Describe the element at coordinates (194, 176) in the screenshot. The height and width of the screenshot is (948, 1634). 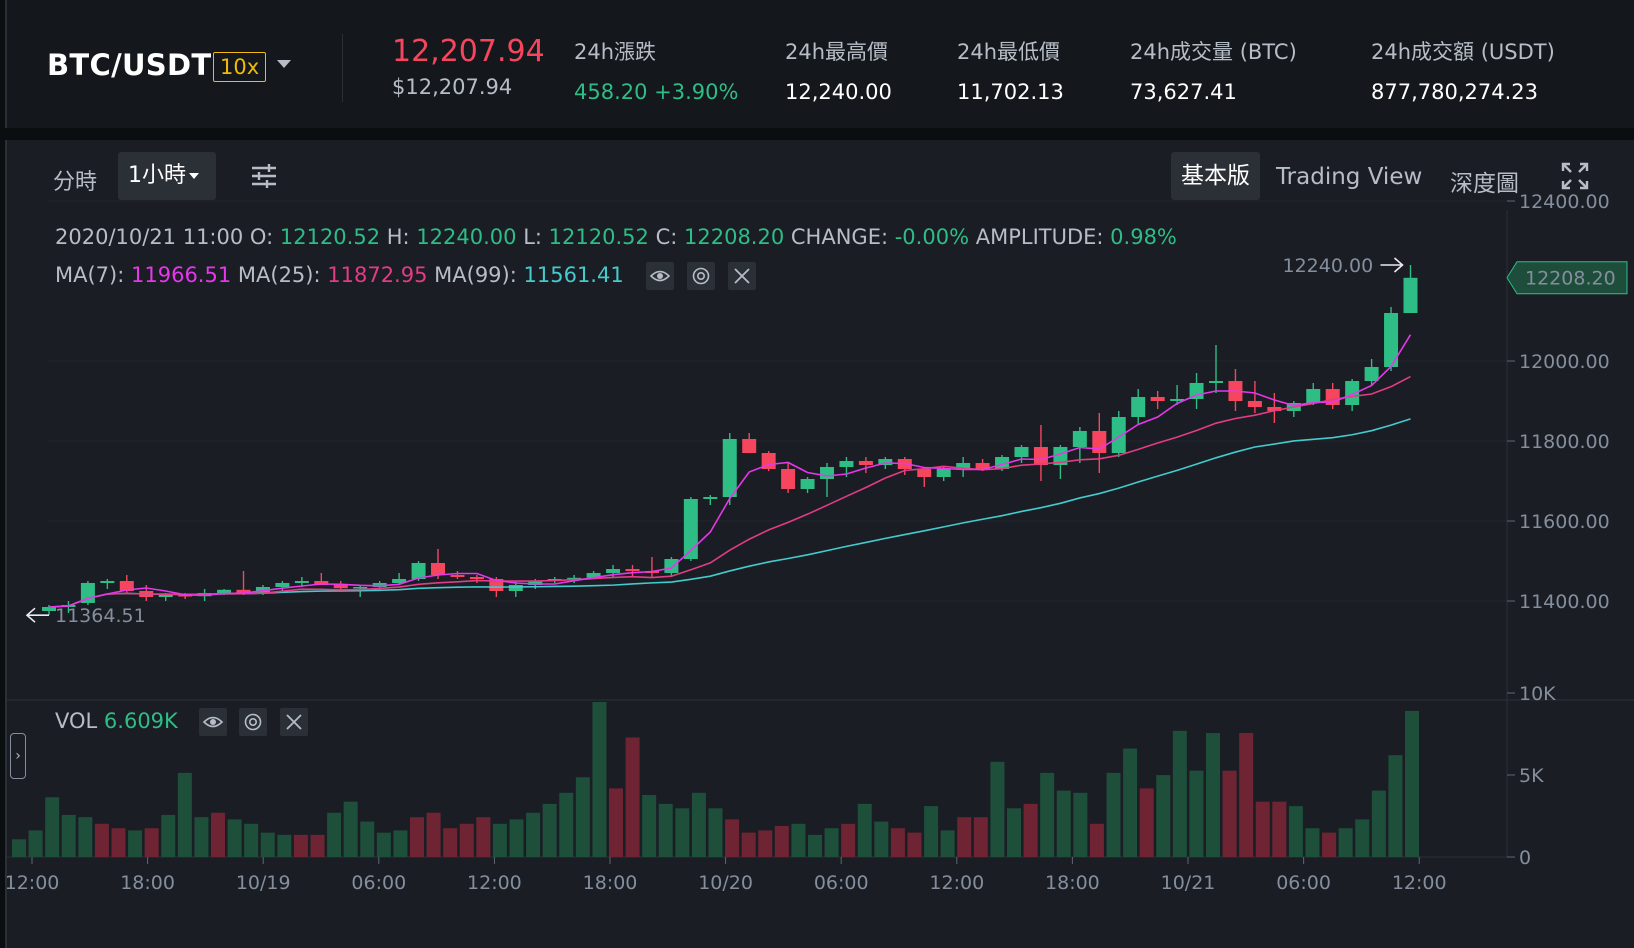
I see `caret-down-icon` at that location.